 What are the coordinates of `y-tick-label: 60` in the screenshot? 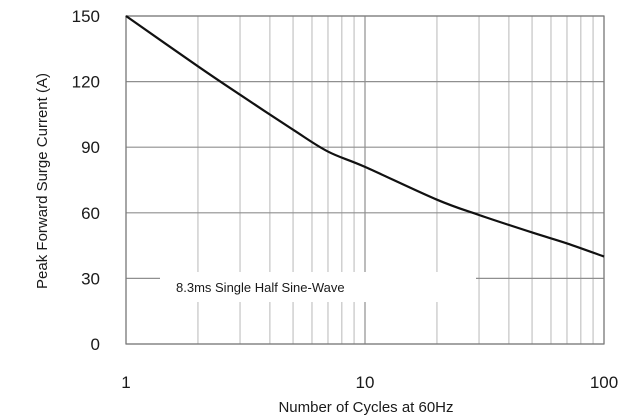 It's located at (90, 213).